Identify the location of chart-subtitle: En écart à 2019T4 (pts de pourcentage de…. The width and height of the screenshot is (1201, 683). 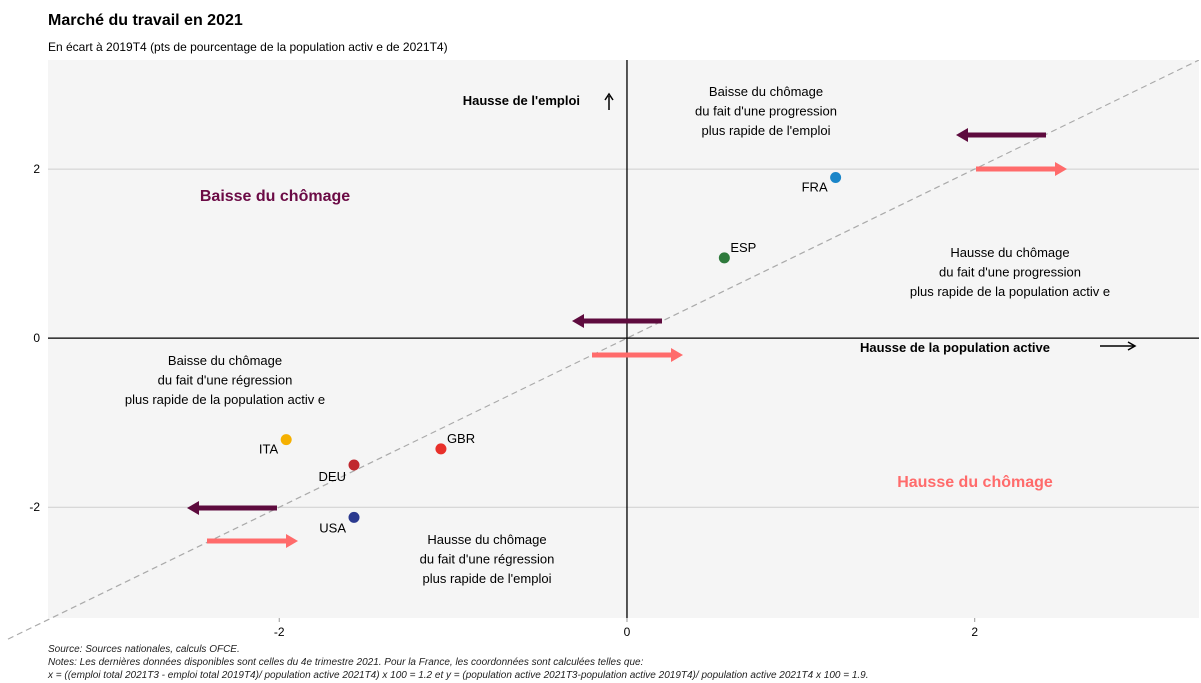
(248, 47).